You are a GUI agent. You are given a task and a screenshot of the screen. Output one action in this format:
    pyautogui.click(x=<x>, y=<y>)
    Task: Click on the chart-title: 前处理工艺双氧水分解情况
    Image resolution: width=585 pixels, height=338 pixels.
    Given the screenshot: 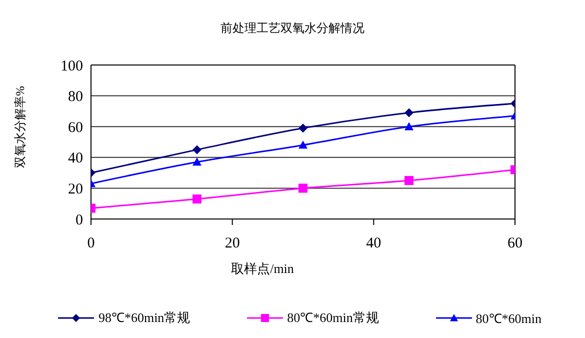 What is the action you would take?
    pyautogui.click(x=293, y=28)
    